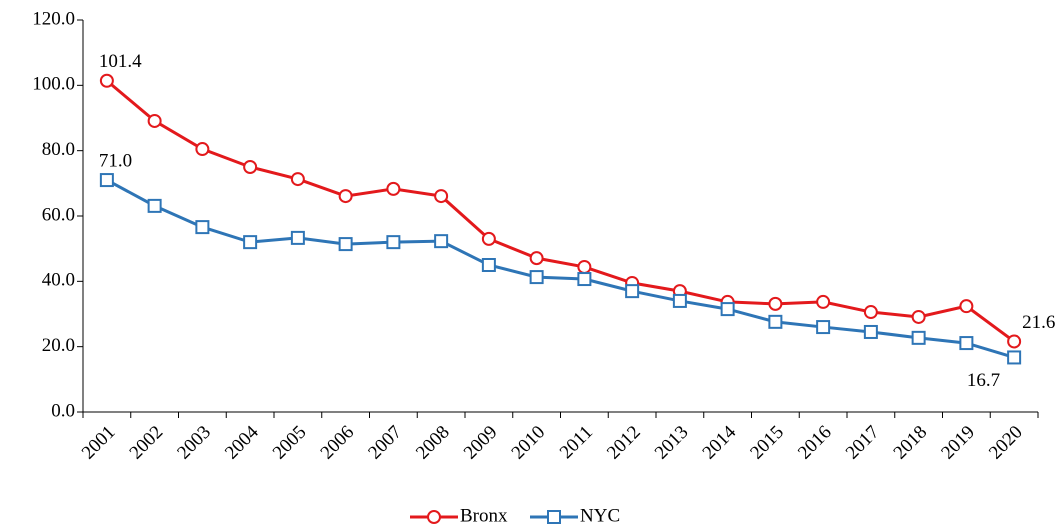  Describe the element at coordinates (958, 443) in the screenshot. I see `x-tick-label: 2019` at that location.